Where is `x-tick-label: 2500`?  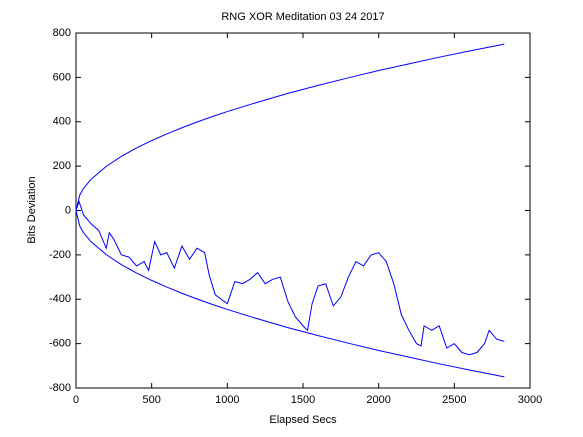
x-tick-label: 2500 is located at coordinates (454, 400).